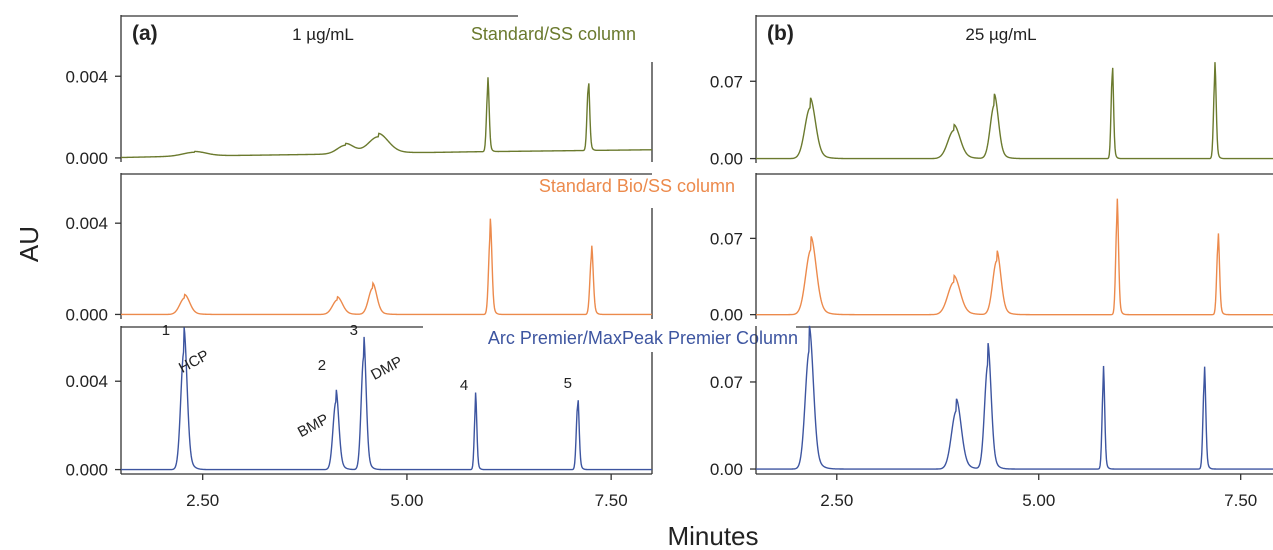 The height and width of the screenshot is (550, 1273). What do you see at coordinates (166, 330) in the screenshot?
I see `peak-annotation: 1` at bounding box center [166, 330].